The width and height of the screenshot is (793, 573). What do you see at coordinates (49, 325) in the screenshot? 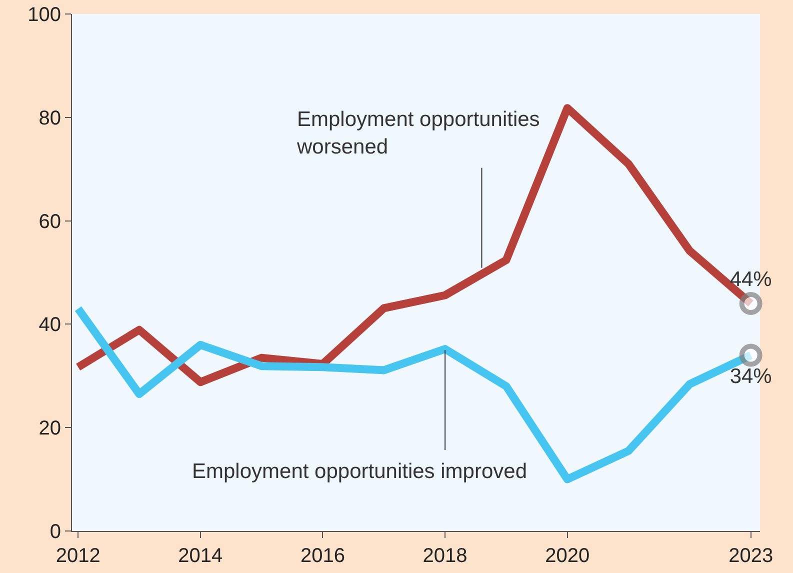
I see `y-tick-label: 40` at bounding box center [49, 325].